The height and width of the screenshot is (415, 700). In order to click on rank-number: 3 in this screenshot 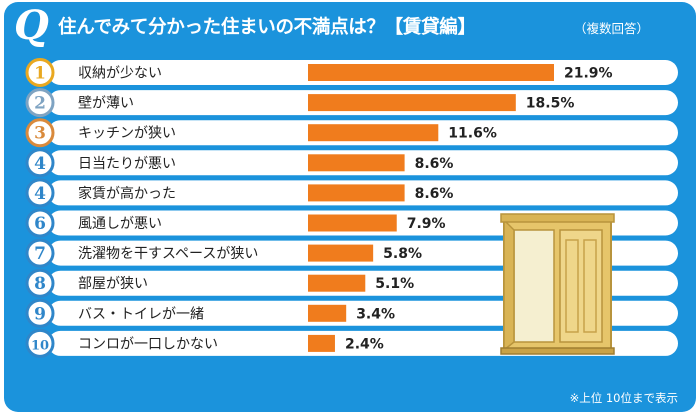, I will do `click(40, 134)`.